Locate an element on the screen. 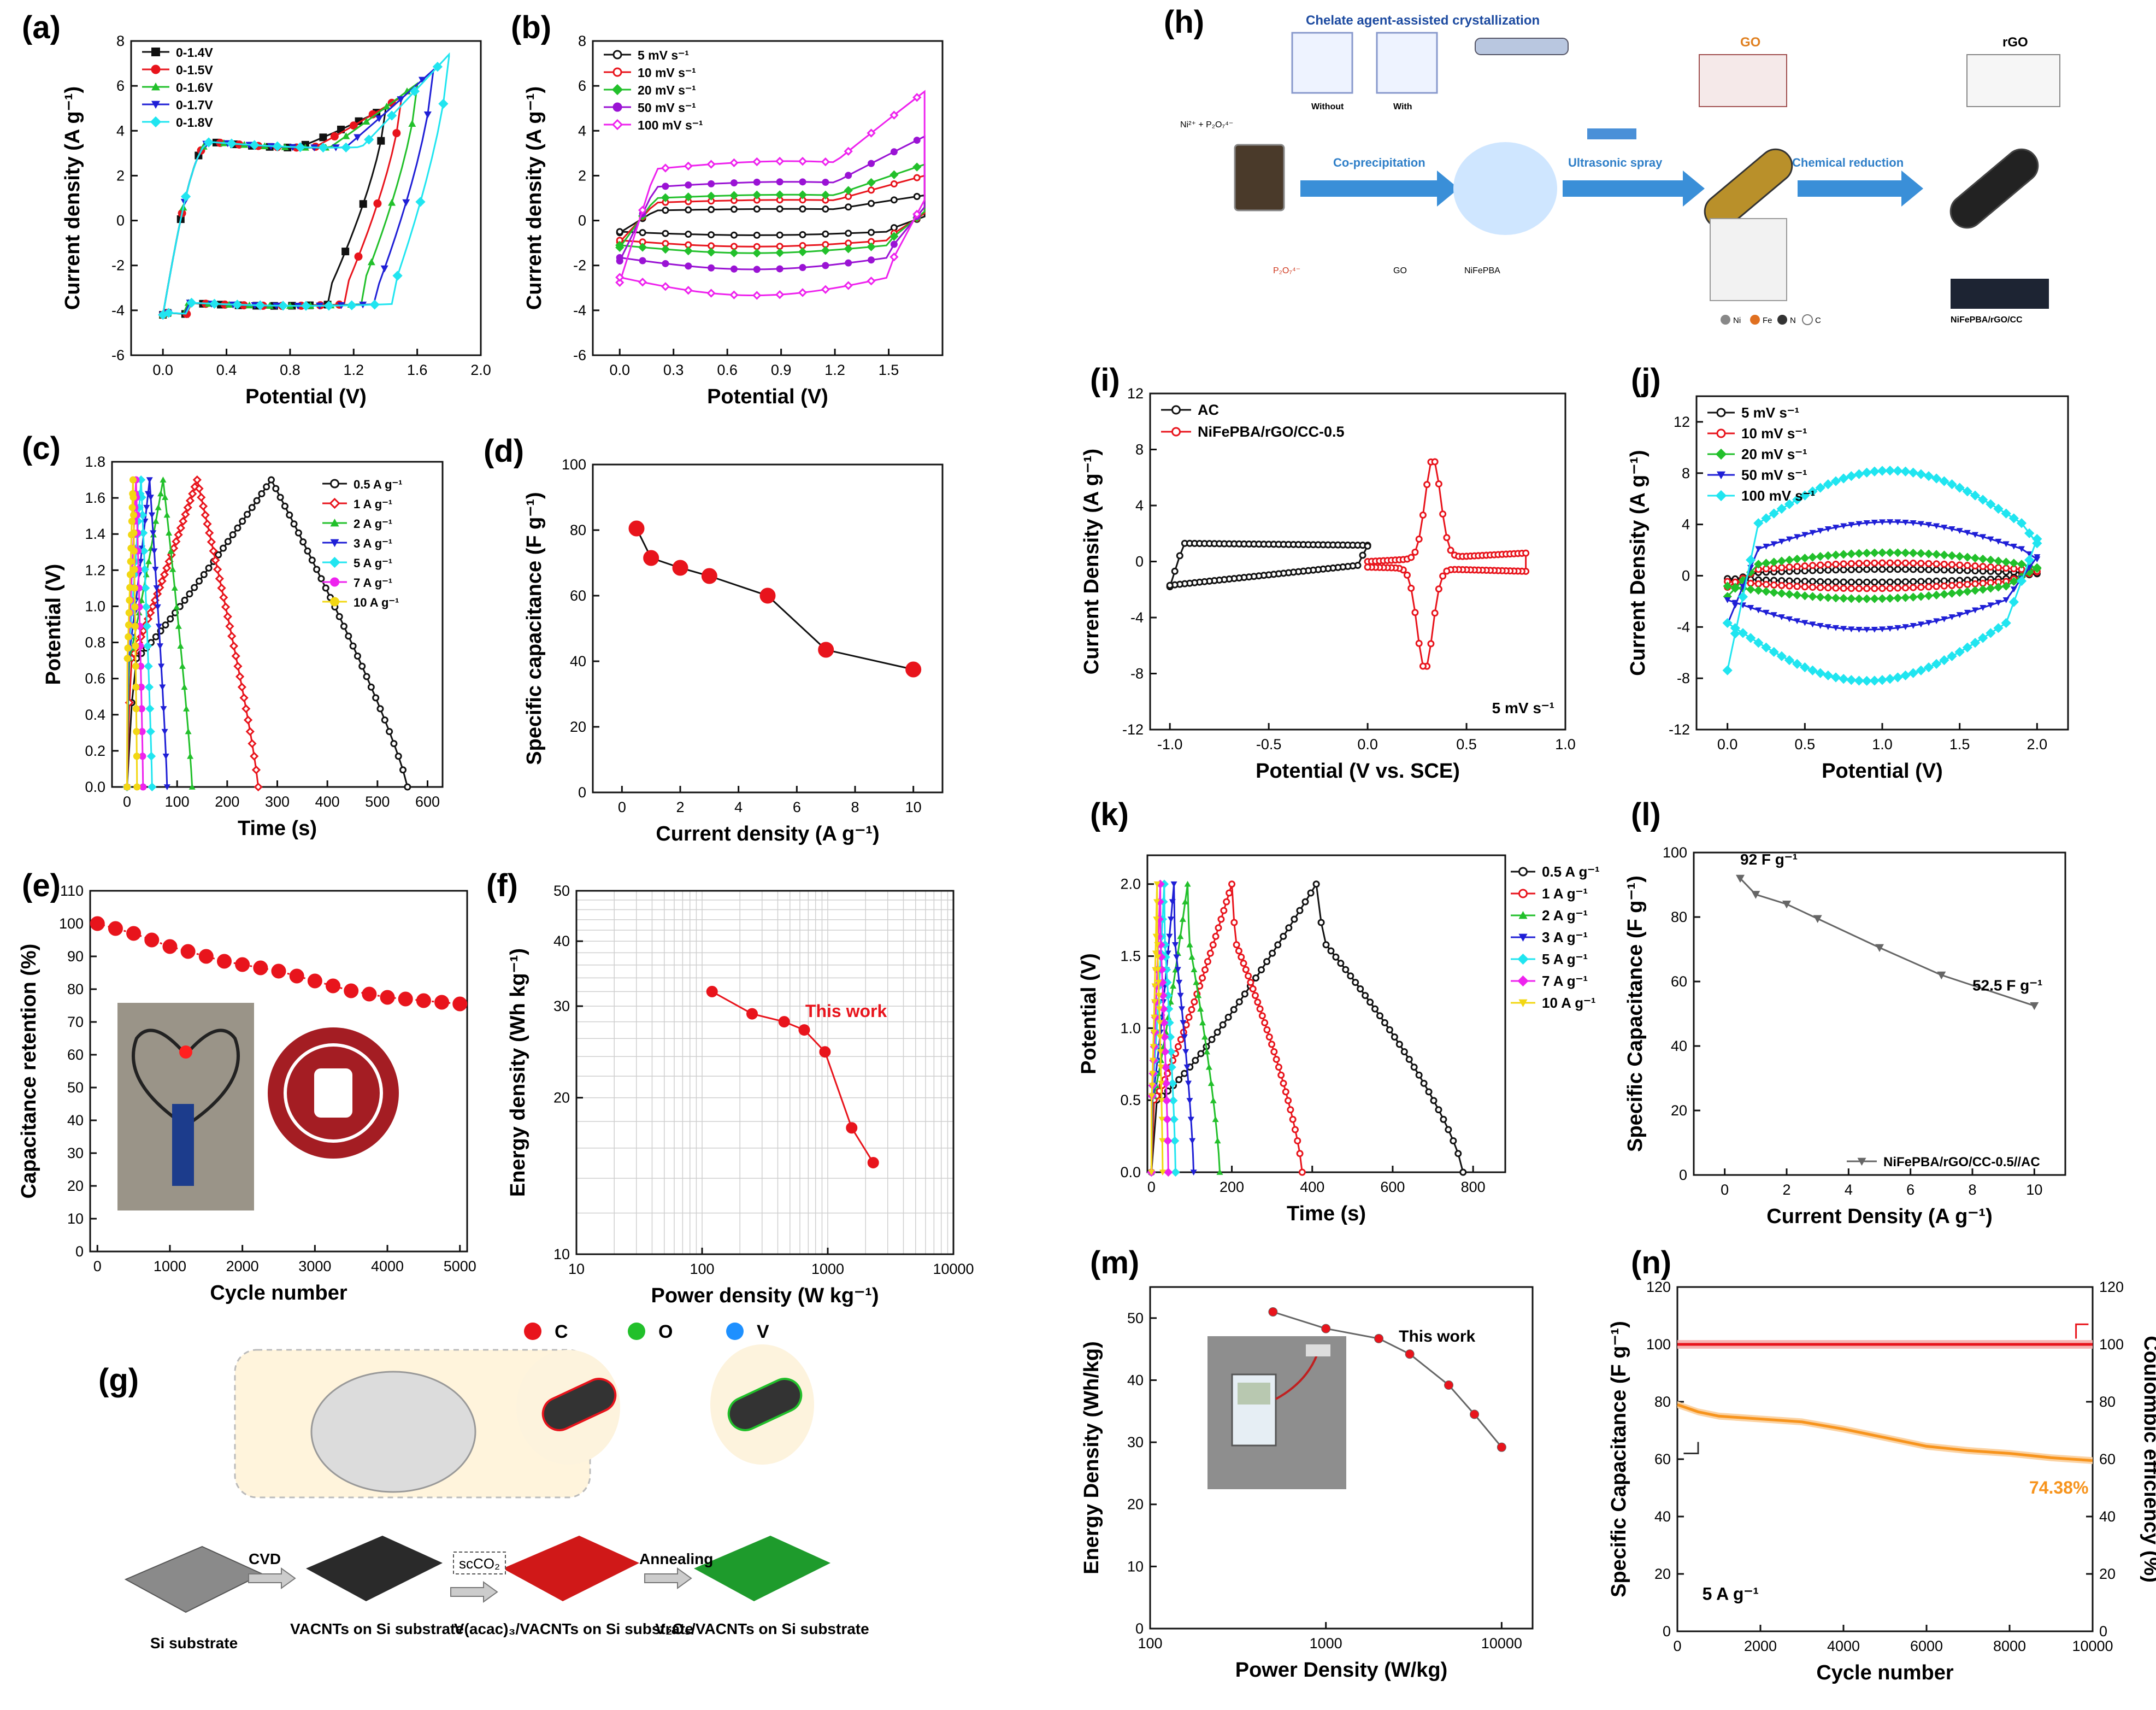 The image size is (2156, 1710). schematic-h-step-0: Co-precipitation is located at coordinates (1379, 162).